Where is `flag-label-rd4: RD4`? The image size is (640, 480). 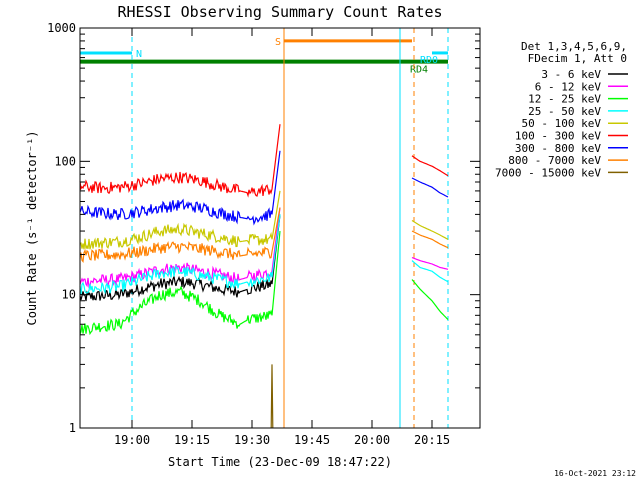
flag-label-rd4: RD4 is located at coordinates (419, 70).